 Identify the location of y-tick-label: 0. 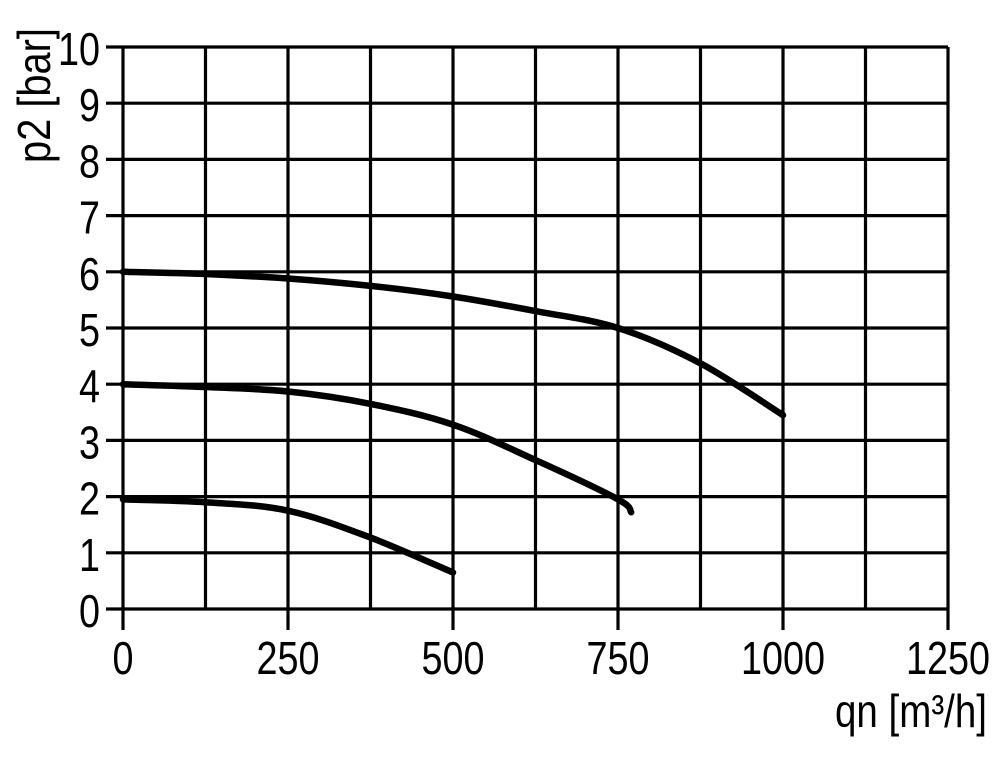
(89, 611).